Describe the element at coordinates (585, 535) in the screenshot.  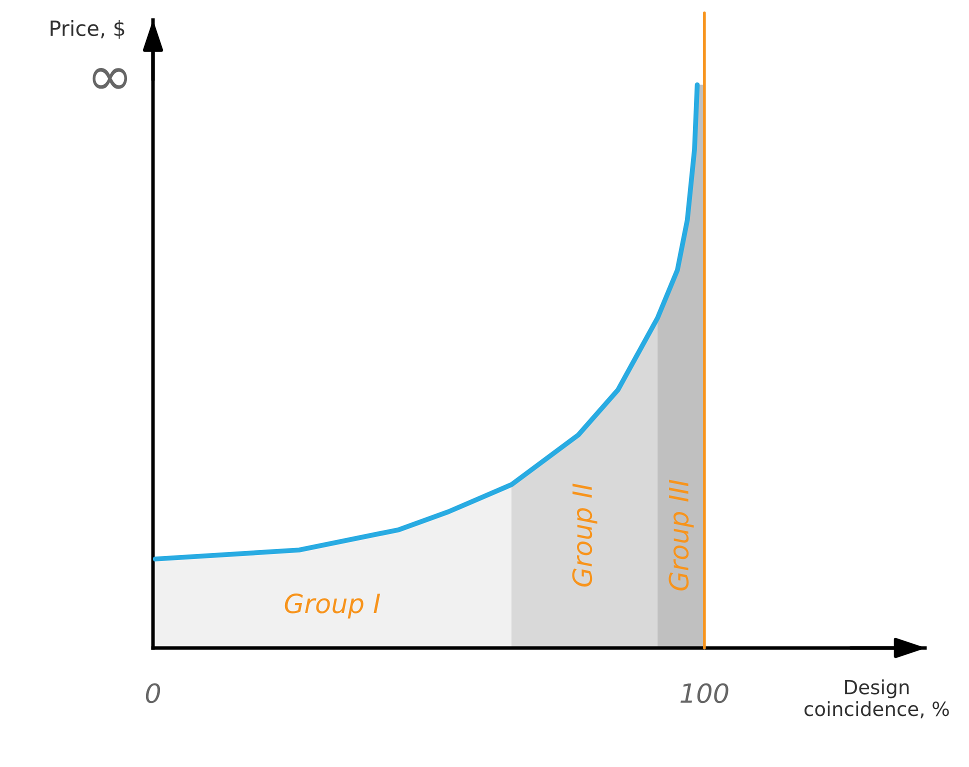
I see `annotation: Group II` at that location.